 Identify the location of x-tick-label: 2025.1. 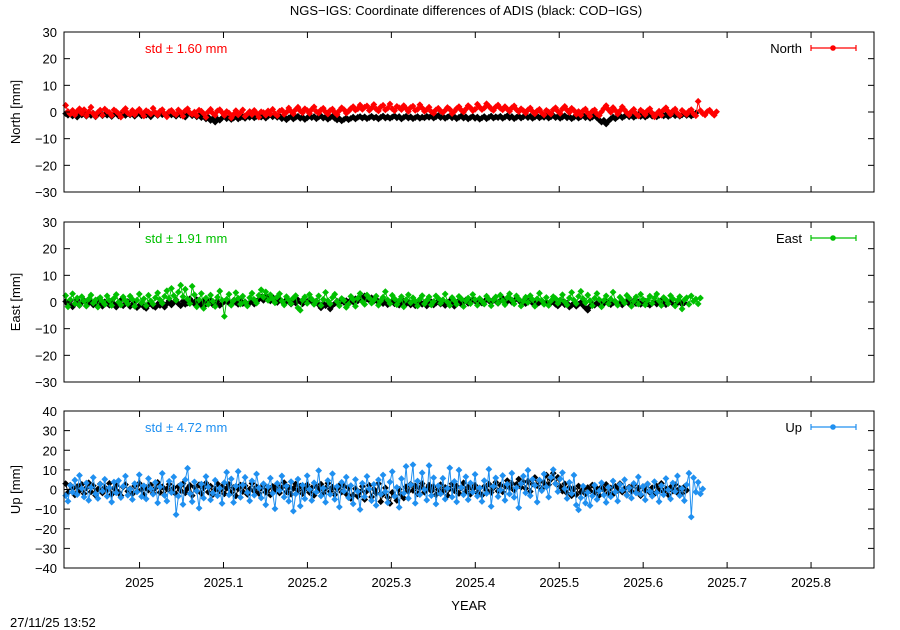
(224, 582).